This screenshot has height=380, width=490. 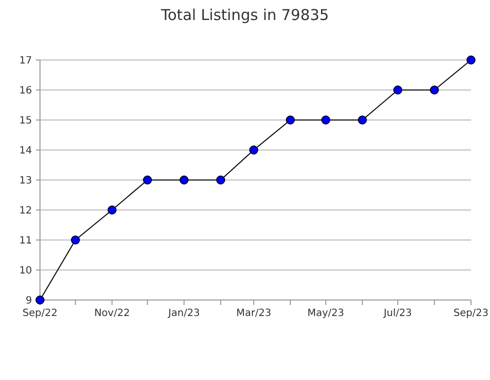 I want to click on y-tick-label: 16, so click(x=25, y=91).